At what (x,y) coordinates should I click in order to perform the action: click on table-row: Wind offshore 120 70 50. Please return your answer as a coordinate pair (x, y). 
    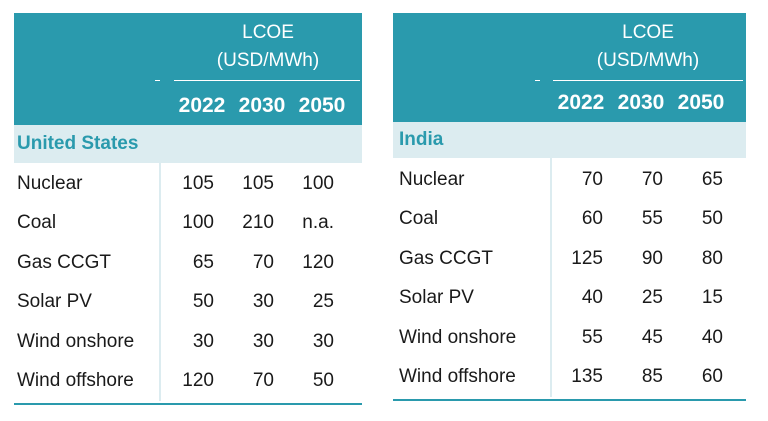
    Looking at the image, I should click on (188, 382).